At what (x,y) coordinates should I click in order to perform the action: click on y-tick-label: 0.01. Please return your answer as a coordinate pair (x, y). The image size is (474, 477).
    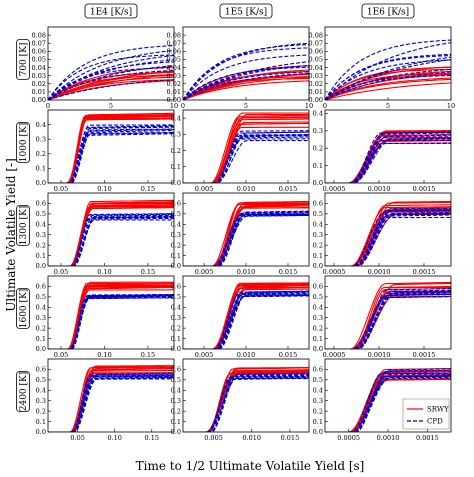
    Looking at the image, I should click on (316, 92).